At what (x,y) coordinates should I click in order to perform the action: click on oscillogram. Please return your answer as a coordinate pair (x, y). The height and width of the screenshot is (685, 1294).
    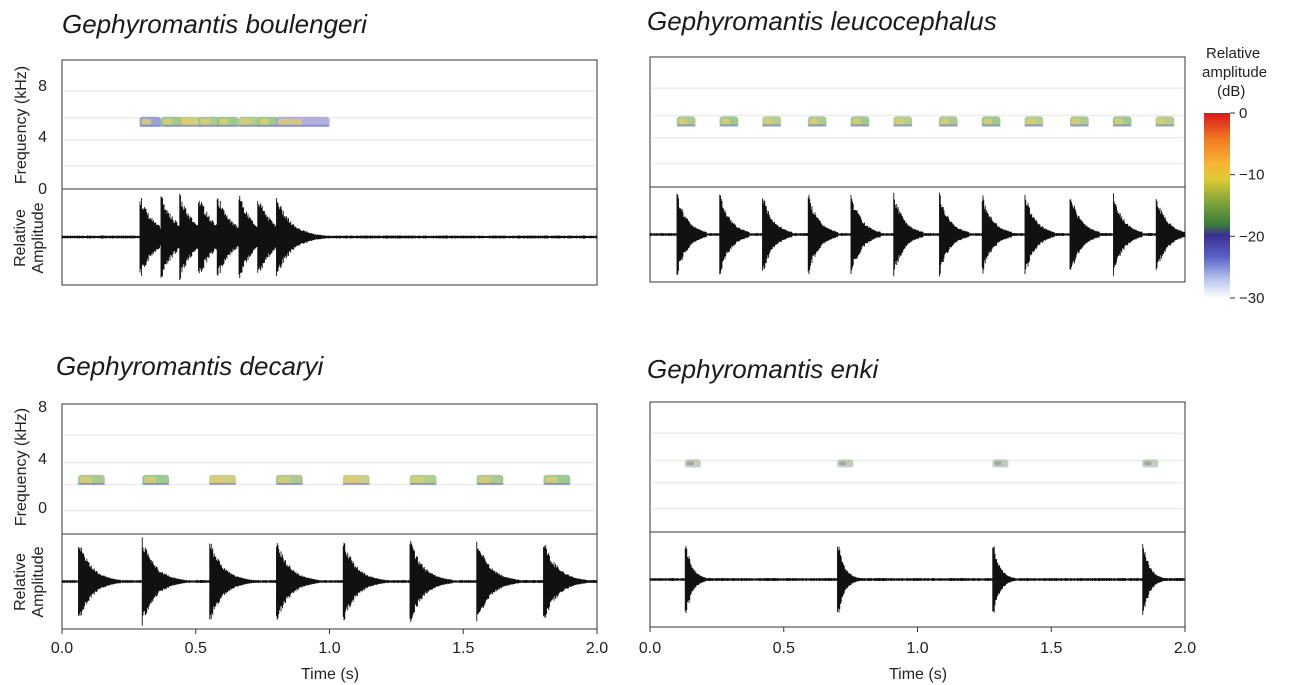
    Looking at the image, I should click on (329, 237).